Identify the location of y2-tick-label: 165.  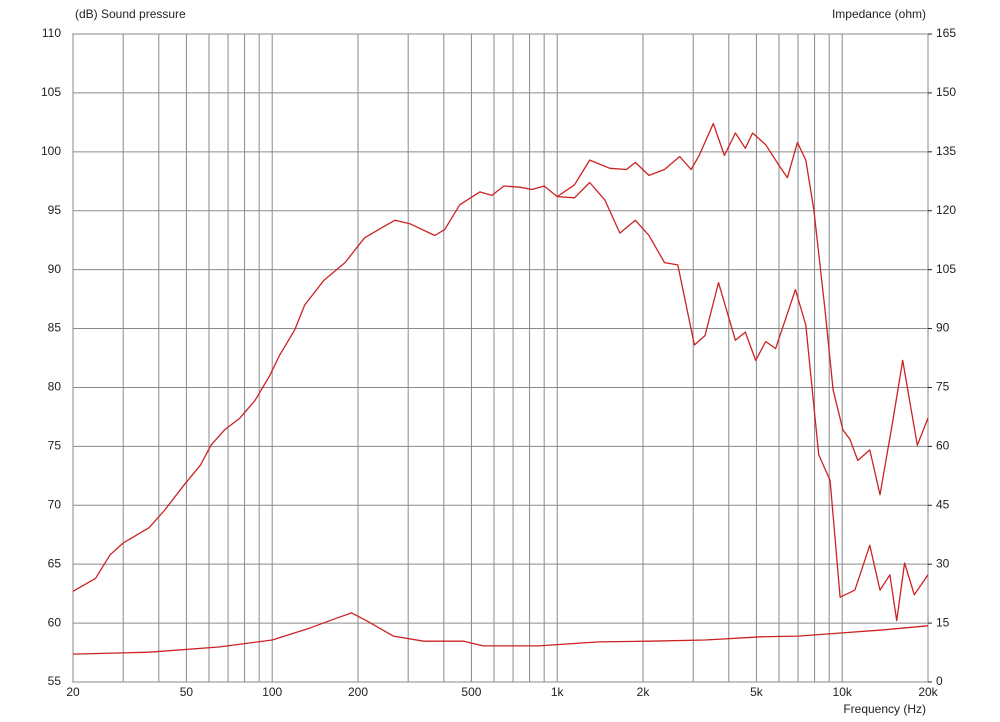
(946, 33).